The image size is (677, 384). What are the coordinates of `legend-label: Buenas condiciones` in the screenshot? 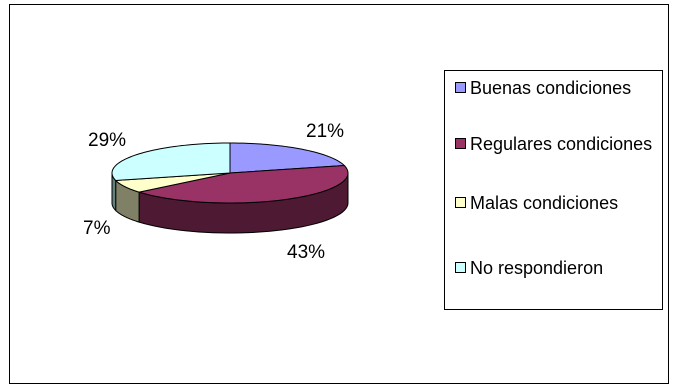 It's located at (551, 88).